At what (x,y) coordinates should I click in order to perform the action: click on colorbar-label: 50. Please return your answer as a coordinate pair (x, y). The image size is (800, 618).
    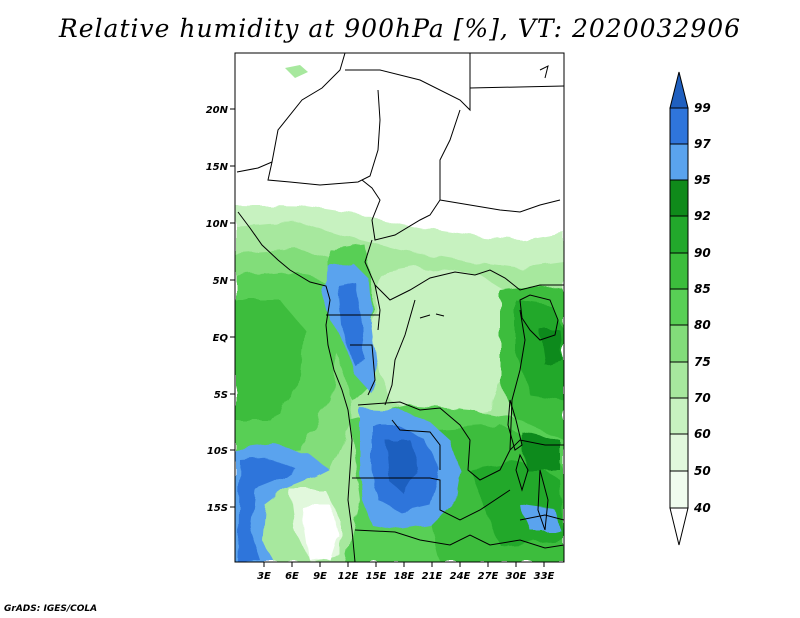
    Looking at the image, I should click on (702, 471).